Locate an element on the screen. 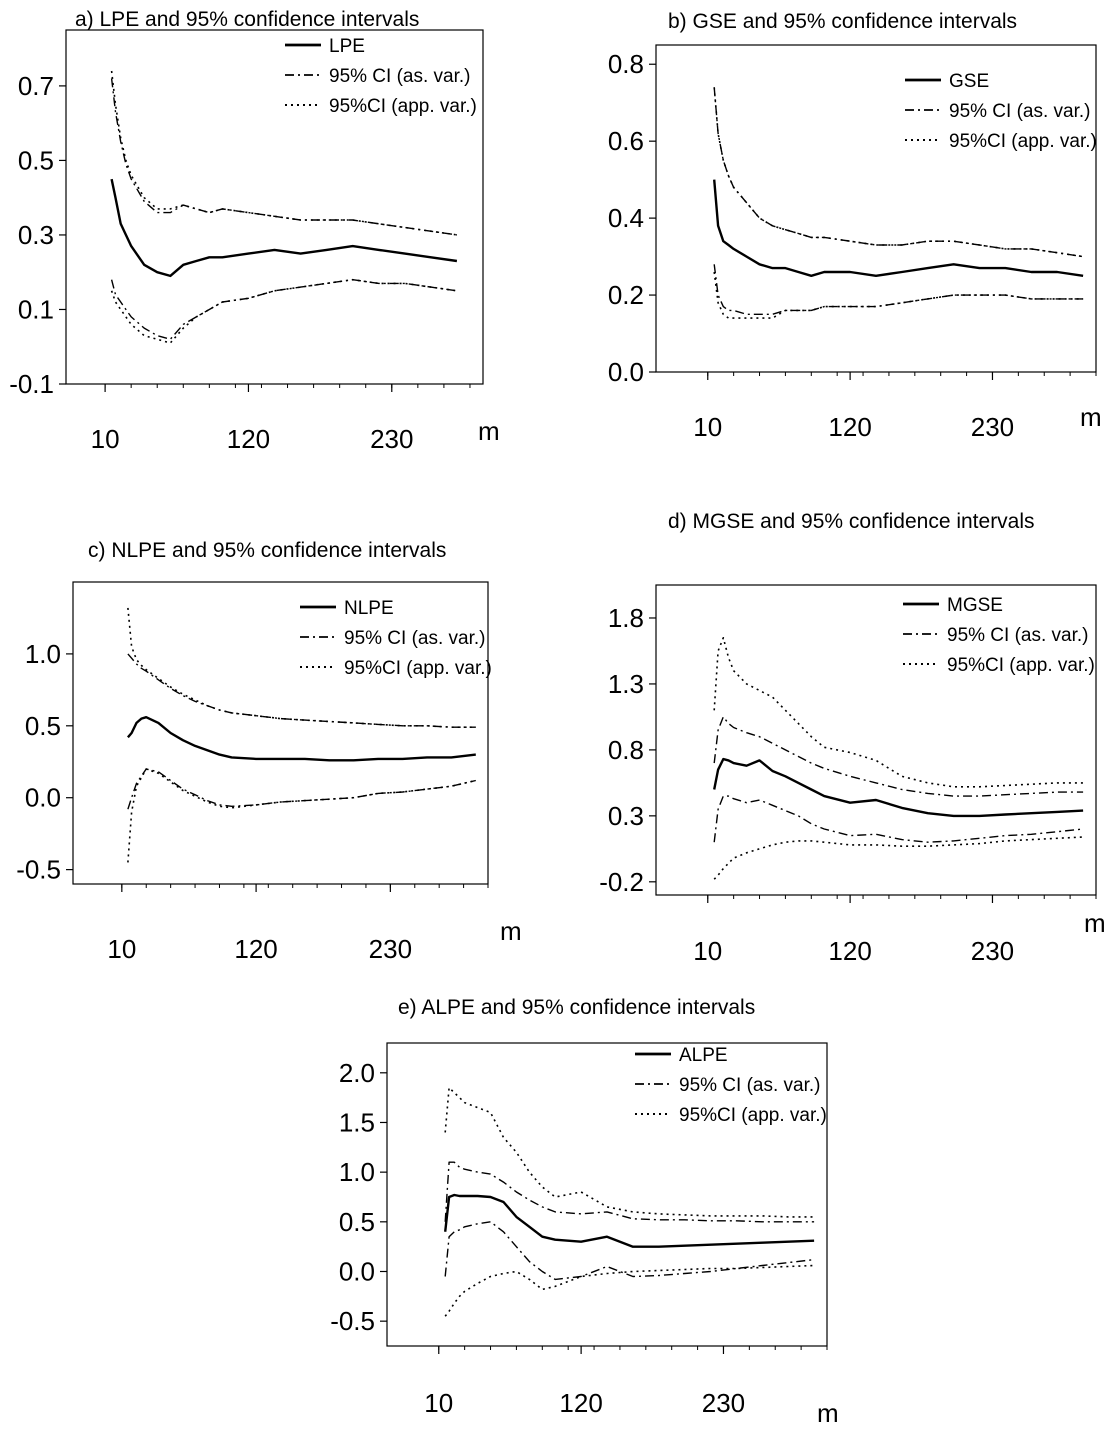 This screenshot has height=1430, width=1108. chart-title: c) NLPE and 95% confidence intervals is located at coordinates (267, 550).